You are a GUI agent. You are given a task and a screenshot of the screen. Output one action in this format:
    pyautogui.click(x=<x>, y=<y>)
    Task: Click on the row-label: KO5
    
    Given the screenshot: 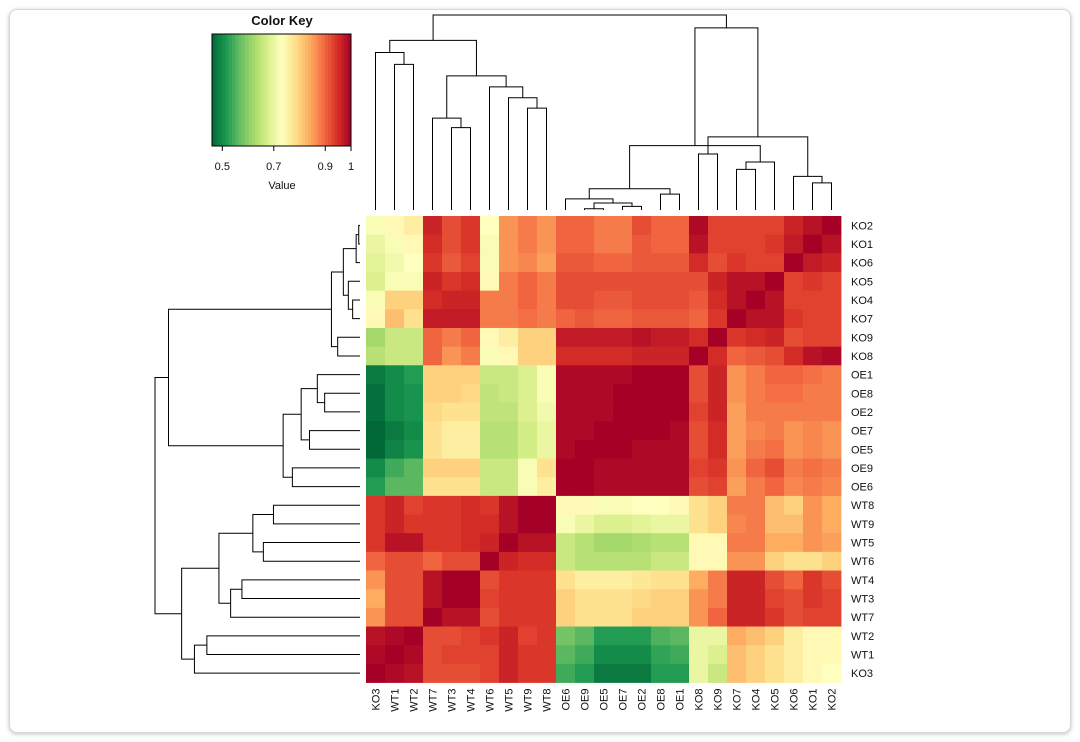 What is the action you would take?
    pyautogui.click(x=862, y=282)
    